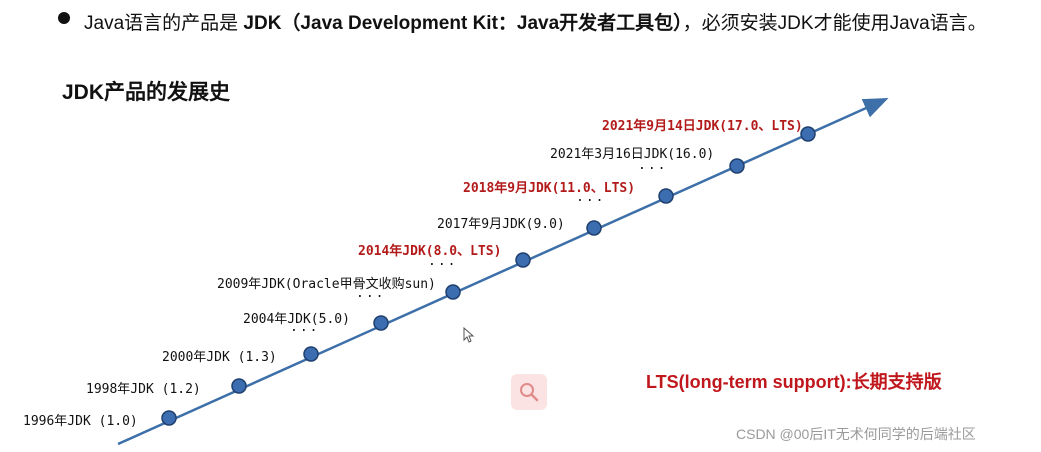  What do you see at coordinates (549, 188) in the screenshot?
I see `milestone-label-lts: 2018年9月JDK(11.0、LTS)` at bounding box center [549, 188].